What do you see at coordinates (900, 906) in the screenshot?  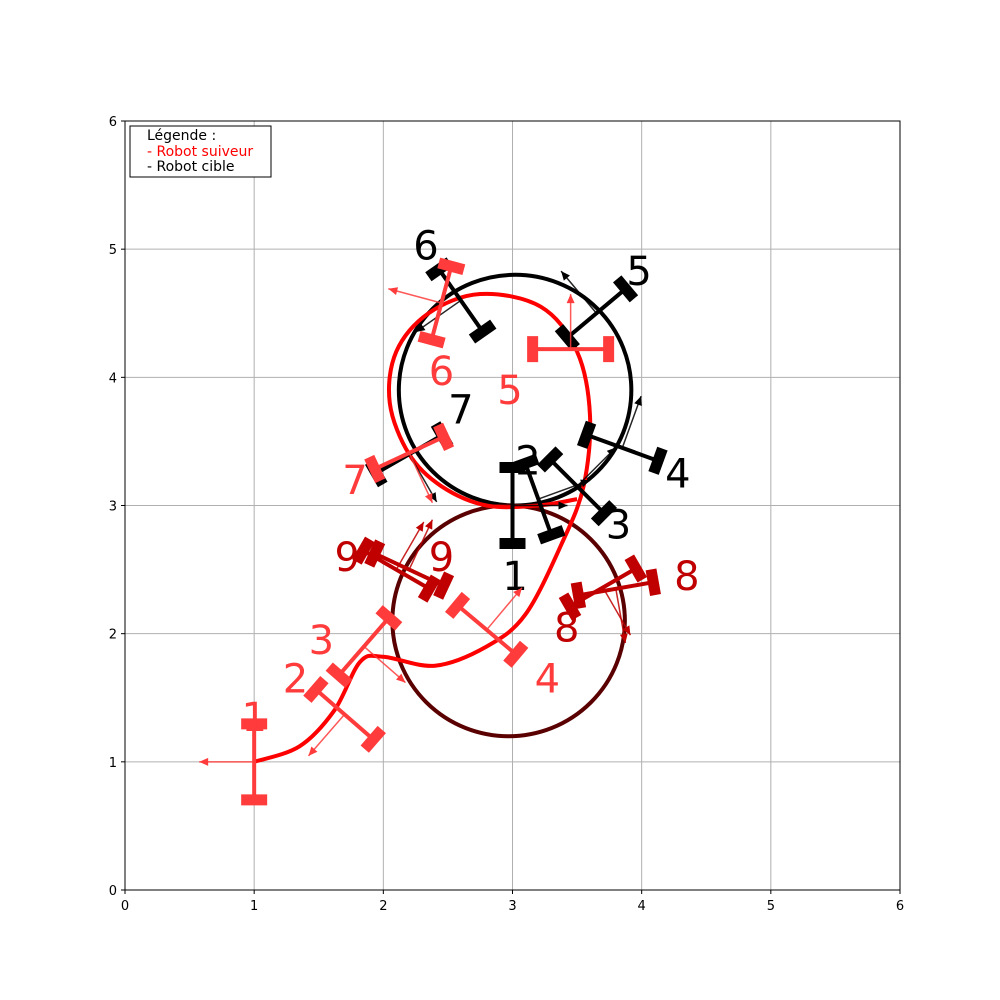 I see `x-tick-label: 6` at bounding box center [900, 906].